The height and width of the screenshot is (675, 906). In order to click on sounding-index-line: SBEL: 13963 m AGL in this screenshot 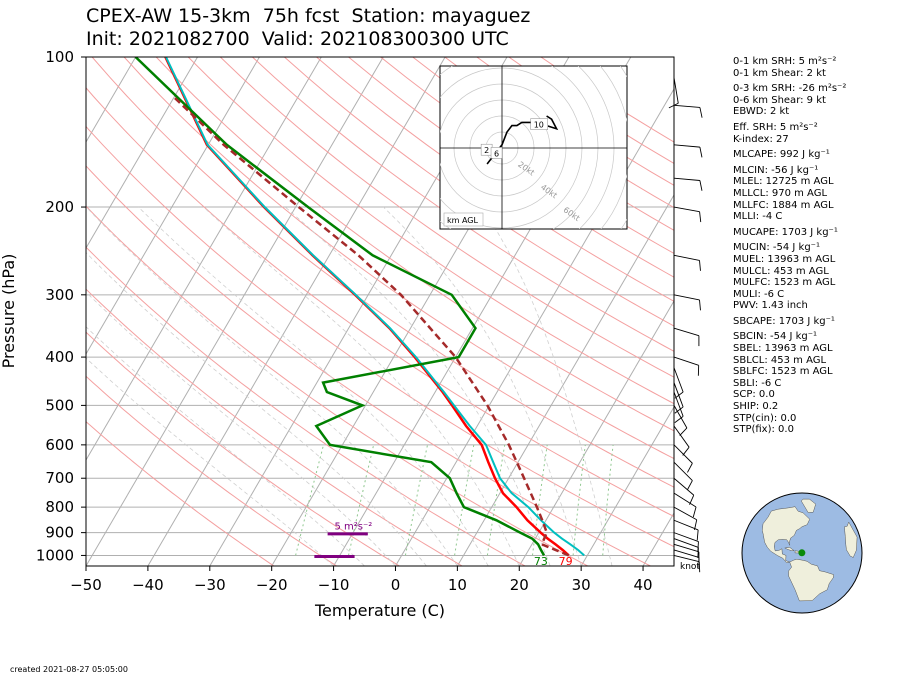, I will do `click(783, 349)`.